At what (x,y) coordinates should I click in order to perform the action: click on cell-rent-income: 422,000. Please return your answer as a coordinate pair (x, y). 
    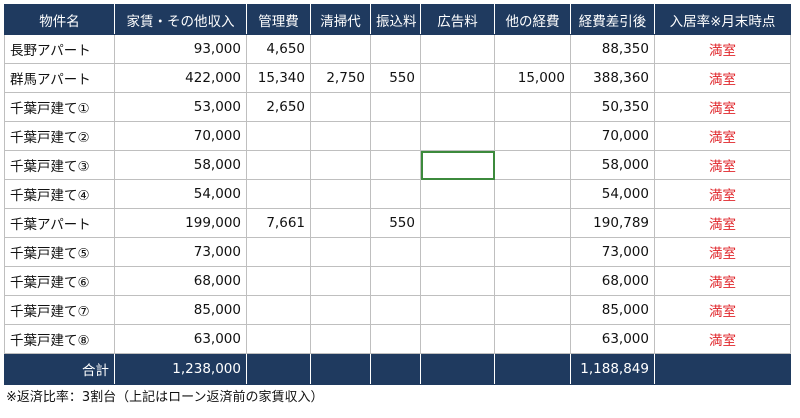
    Looking at the image, I should click on (180, 78).